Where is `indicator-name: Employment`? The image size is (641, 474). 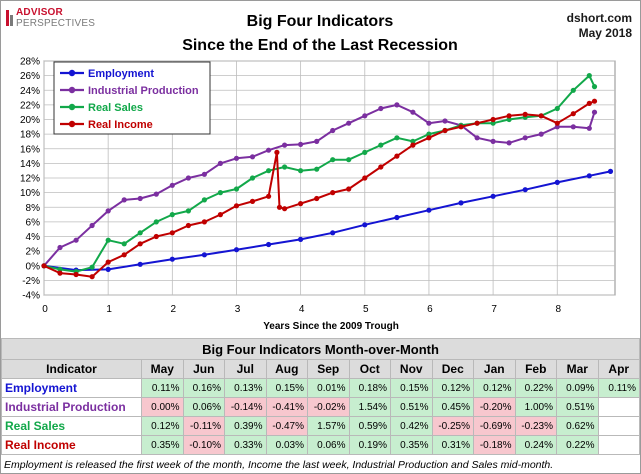
indicator-name: Employment is located at coordinates (71, 388).